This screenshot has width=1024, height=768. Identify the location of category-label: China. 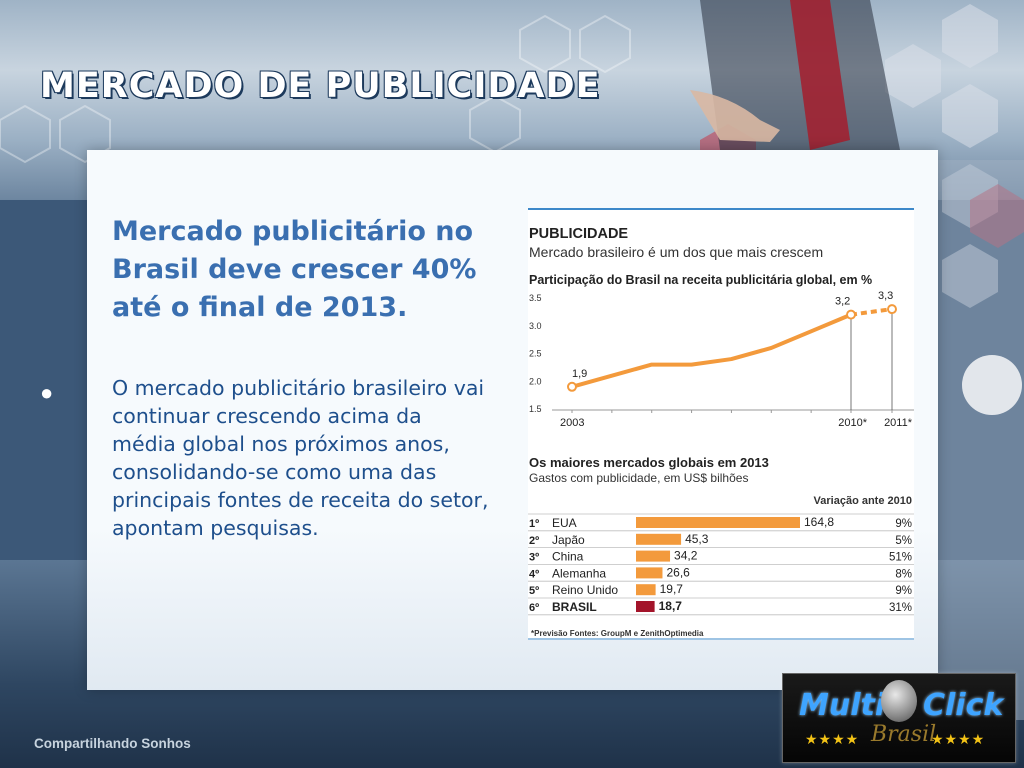
(568, 557).